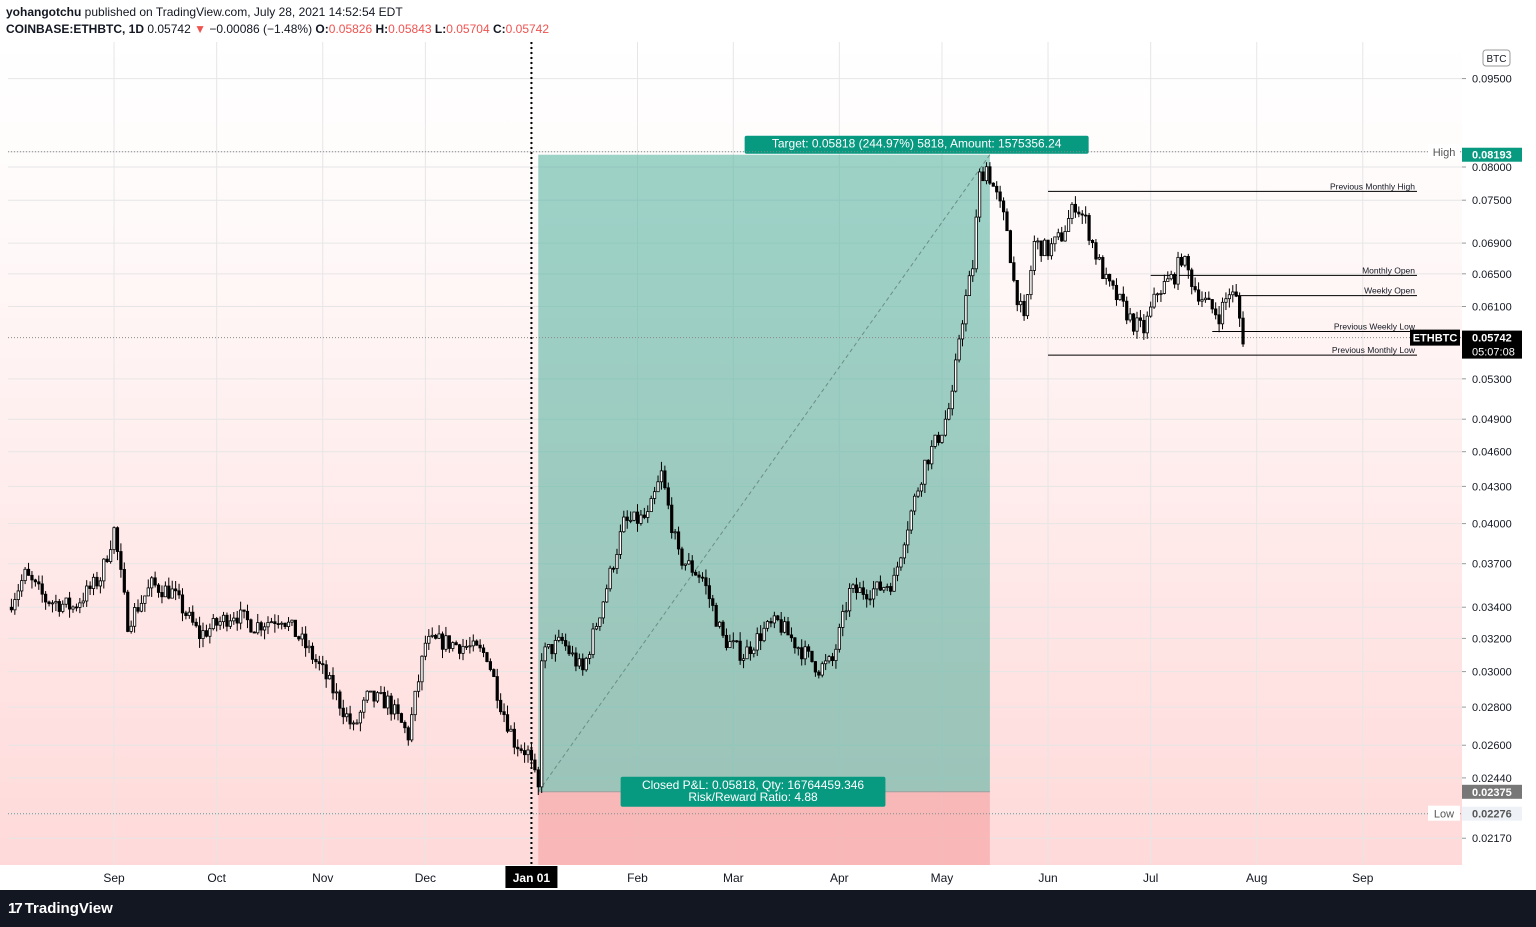  I want to click on open-value: 0.05826, so click(350, 29).